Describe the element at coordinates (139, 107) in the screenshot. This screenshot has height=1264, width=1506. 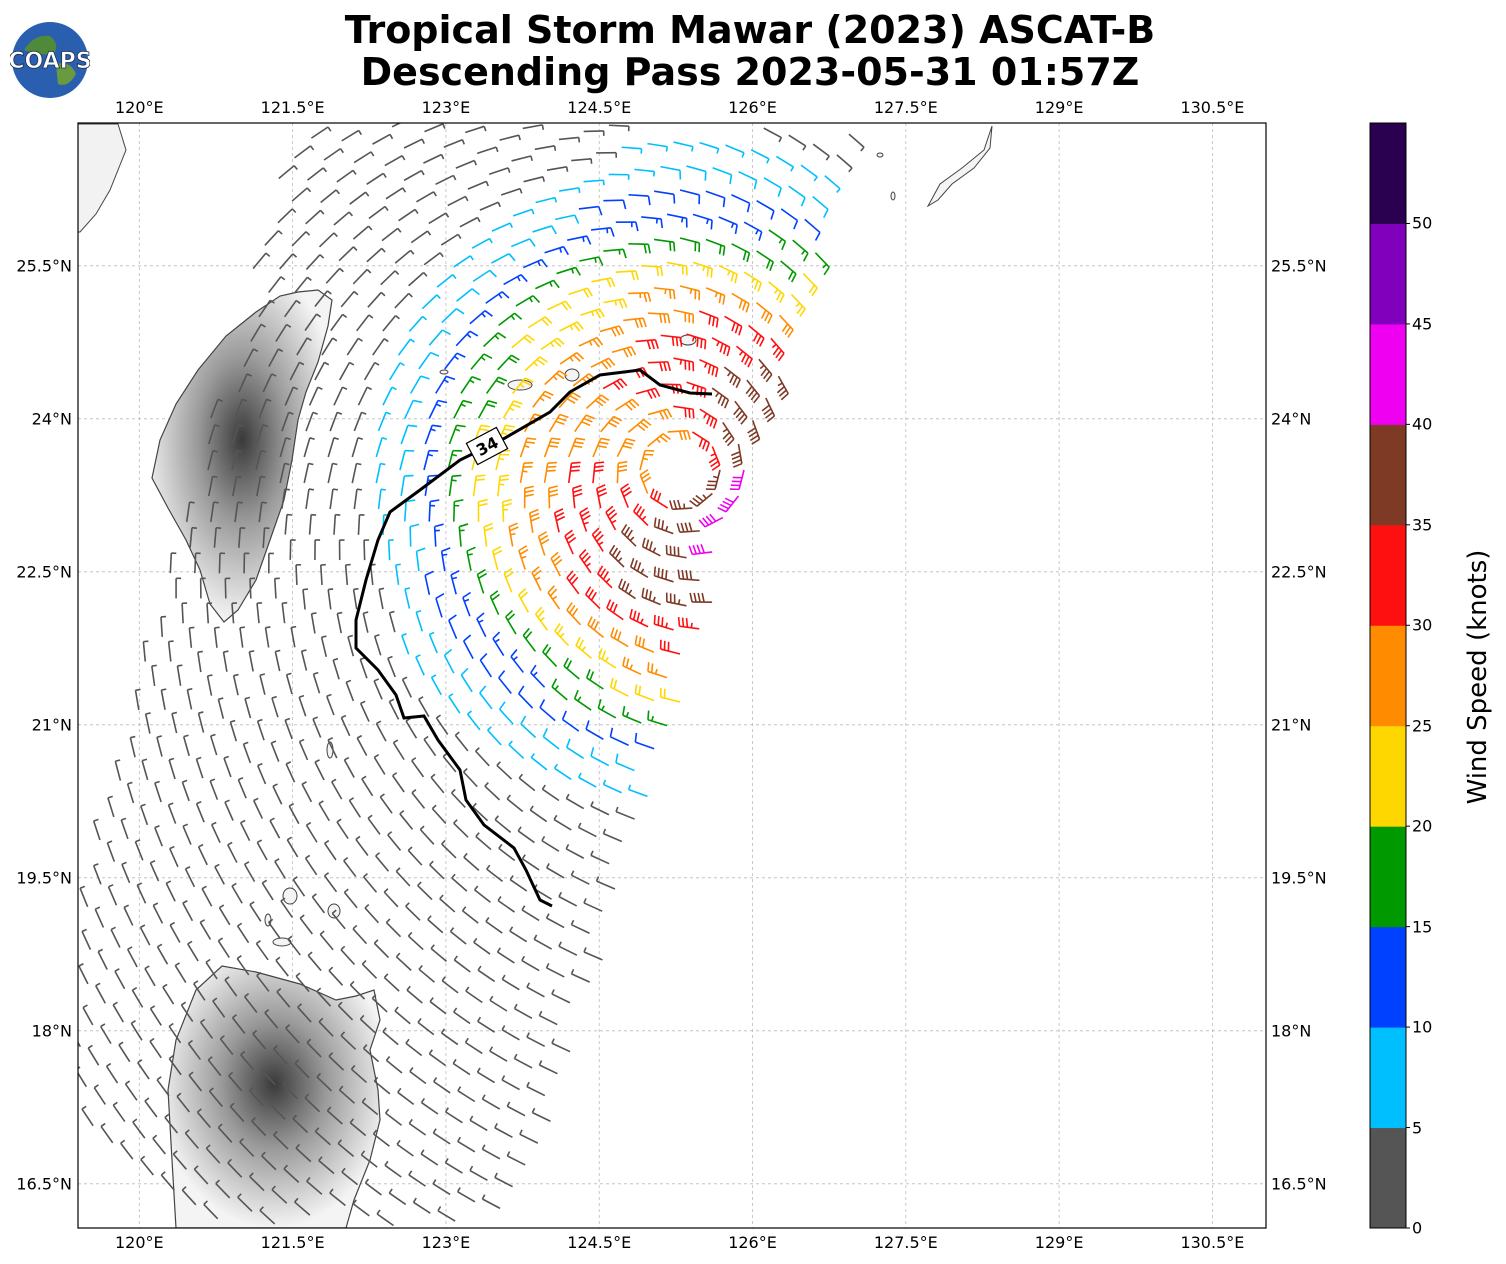
I see `lon-tick-label-top: 120°E` at that location.